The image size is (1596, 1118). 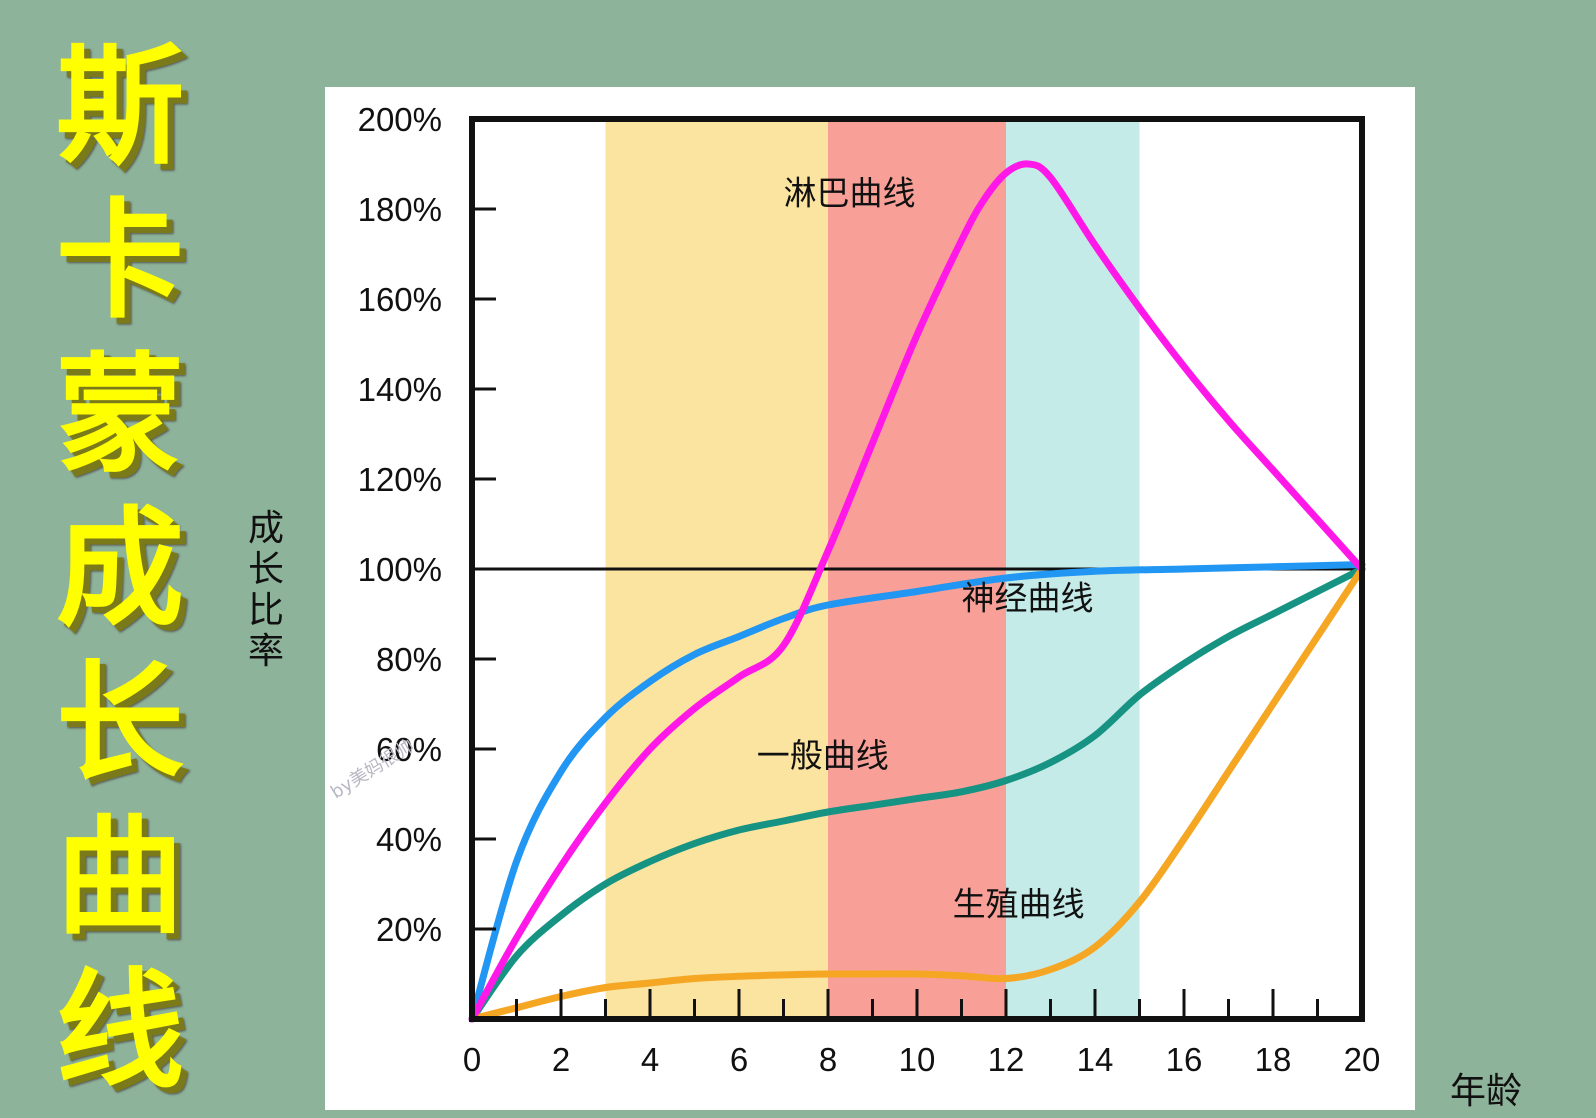 What do you see at coordinates (650, 1059) in the screenshot?
I see `x-tick-label: 4` at bounding box center [650, 1059].